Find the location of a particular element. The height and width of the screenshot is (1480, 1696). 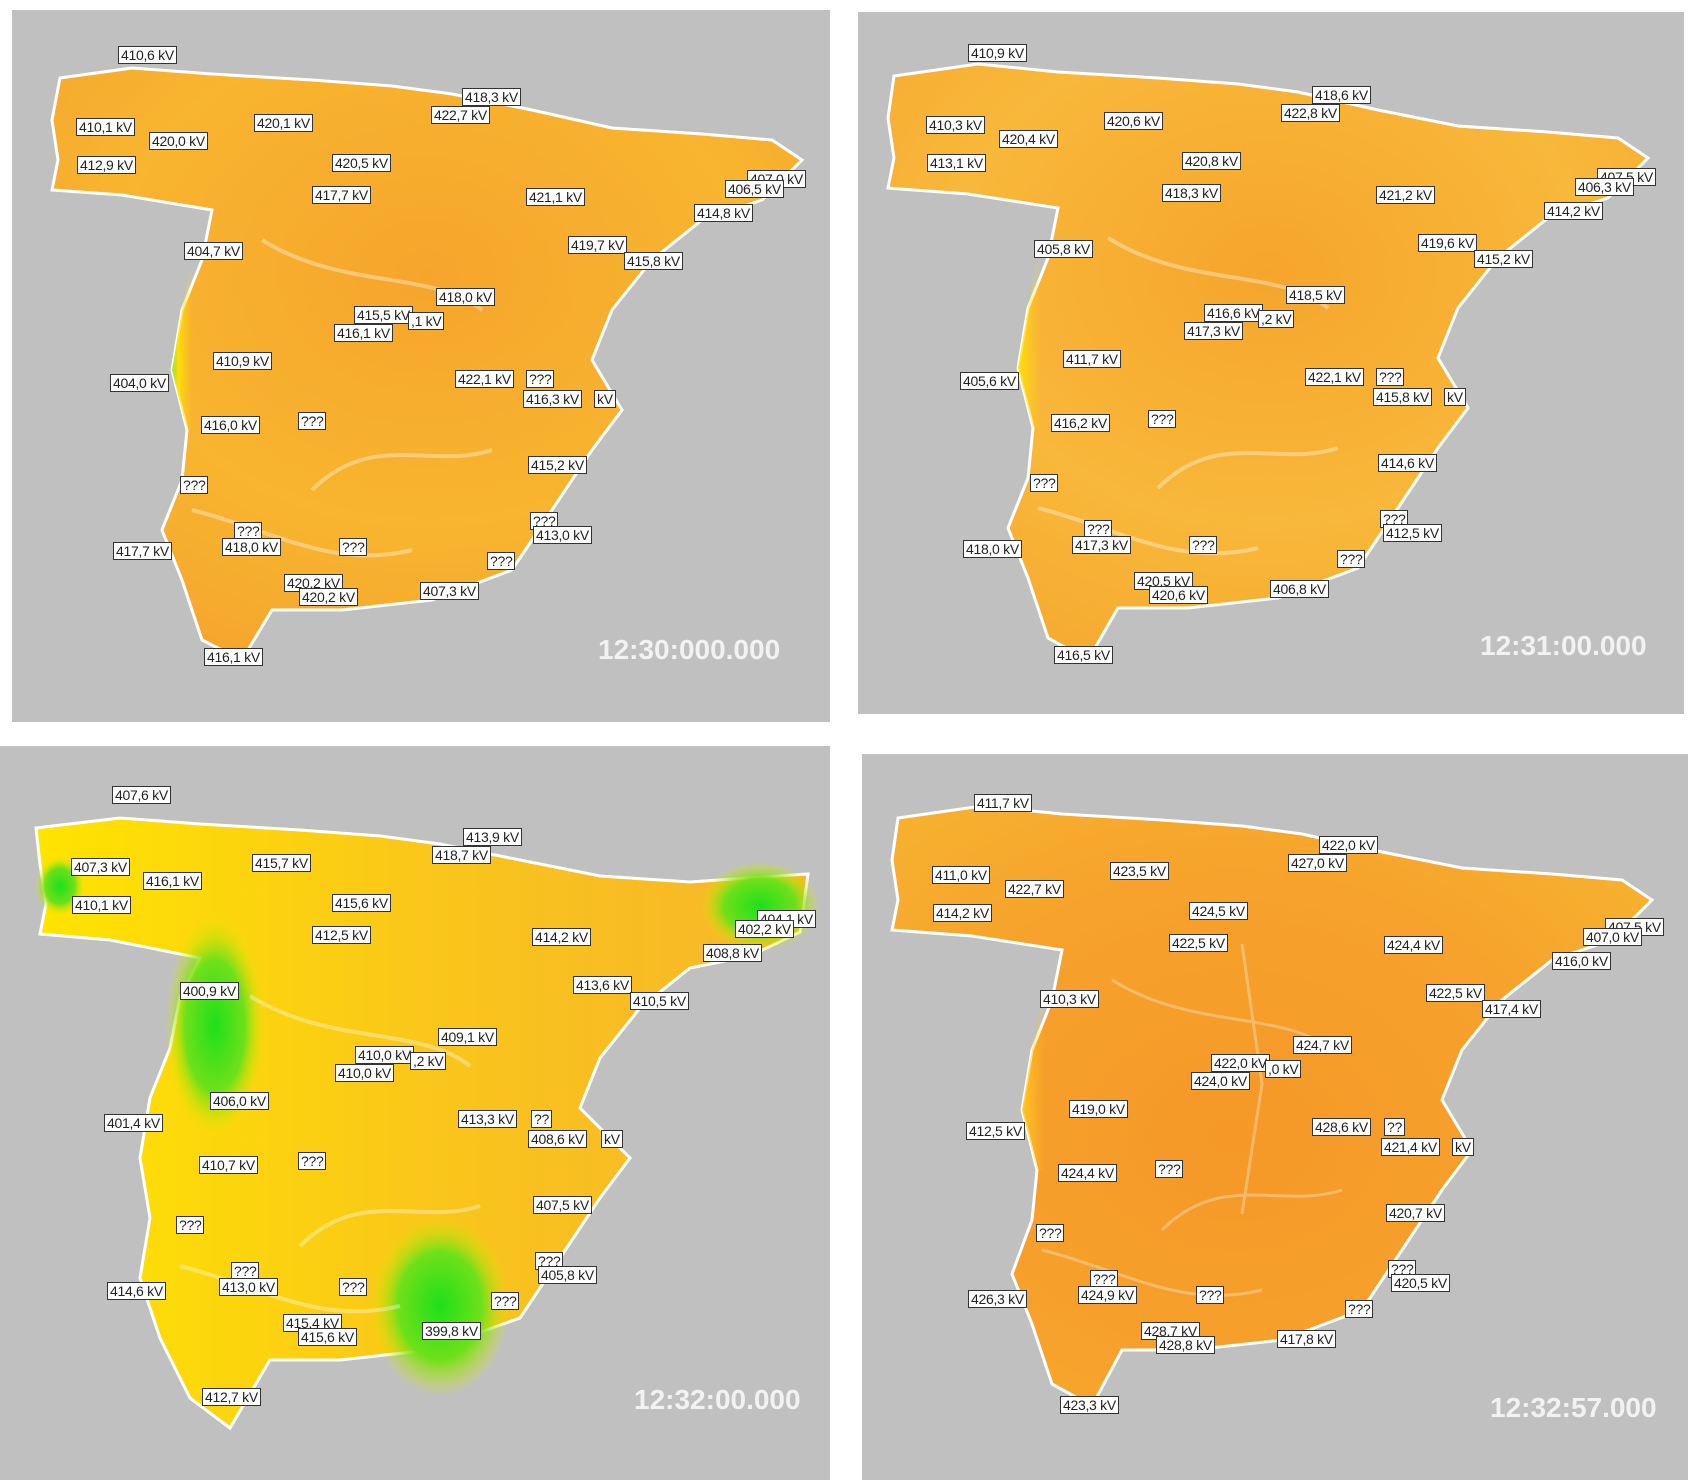

voltage-label: 414,8 kV is located at coordinates (723, 213).